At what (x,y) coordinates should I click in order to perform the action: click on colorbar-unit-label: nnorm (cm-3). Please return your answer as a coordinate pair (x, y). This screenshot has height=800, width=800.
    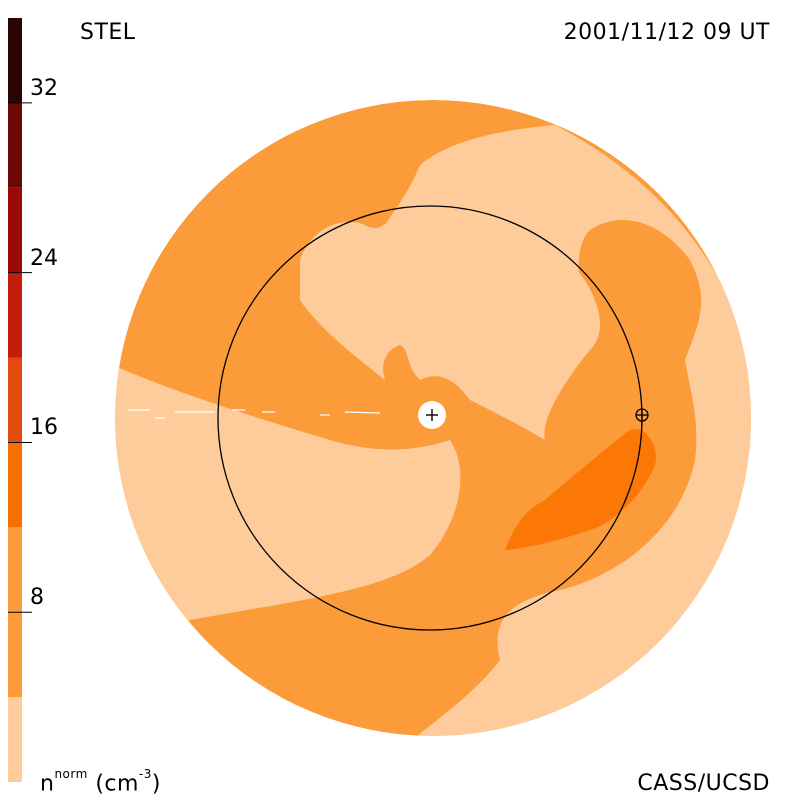
    Looking at the image, I should click on (100, 781).